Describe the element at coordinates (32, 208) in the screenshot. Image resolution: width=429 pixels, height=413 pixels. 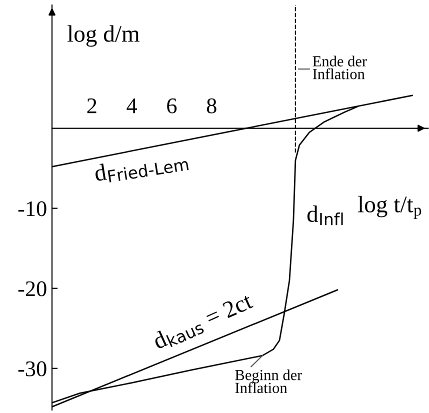
I see `y-tick-label: -10` at that location.